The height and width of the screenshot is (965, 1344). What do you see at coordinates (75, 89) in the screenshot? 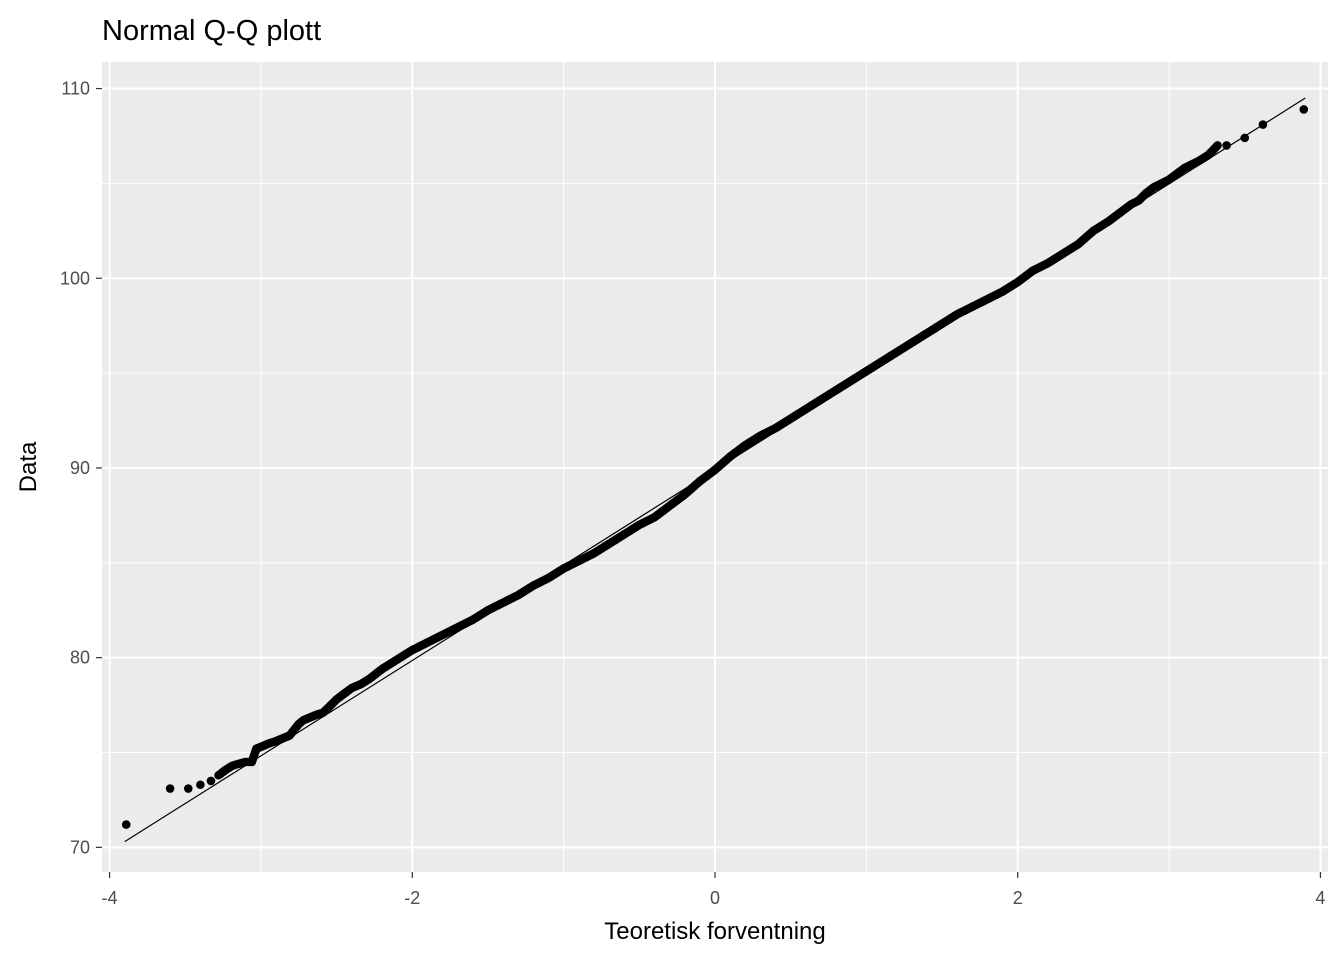
I see `y-tick-label: 110` at bounding box center [75, 89].